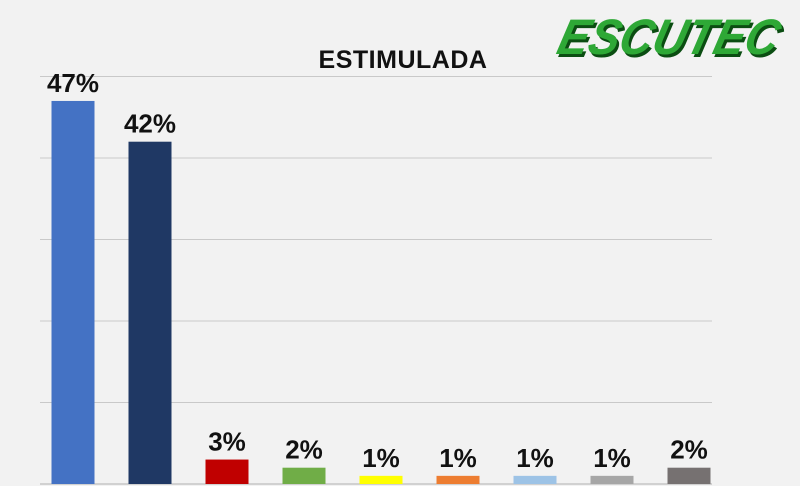 This screenshot has width=800, height=486. I want to click on chart-title: ESTIMULADA, so click(403, 60).